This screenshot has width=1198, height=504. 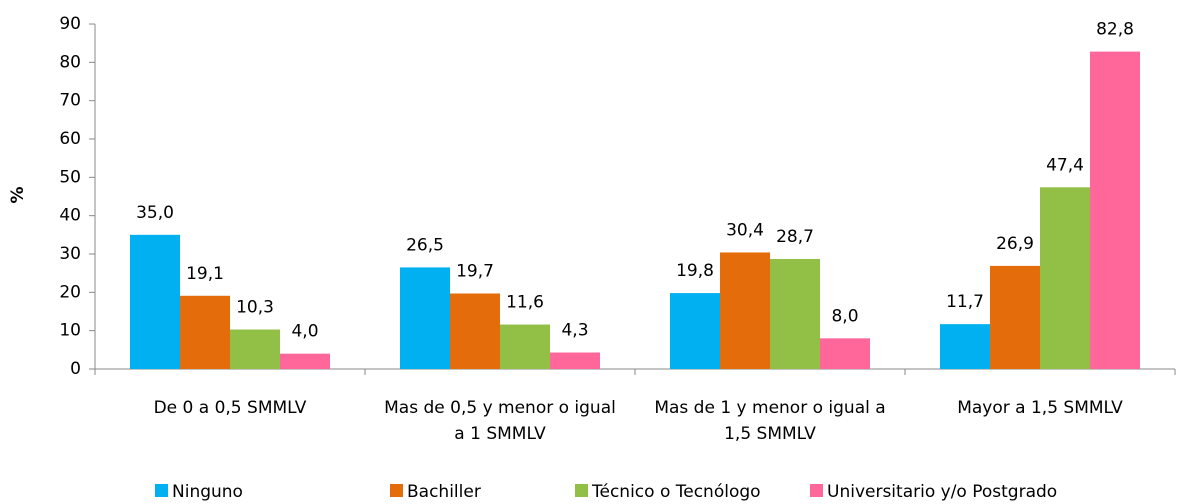 What do you see at coordinates (1015, 244) in the screenshot?
I see `data-label: 26,9` at bounding box center [1015, 244].